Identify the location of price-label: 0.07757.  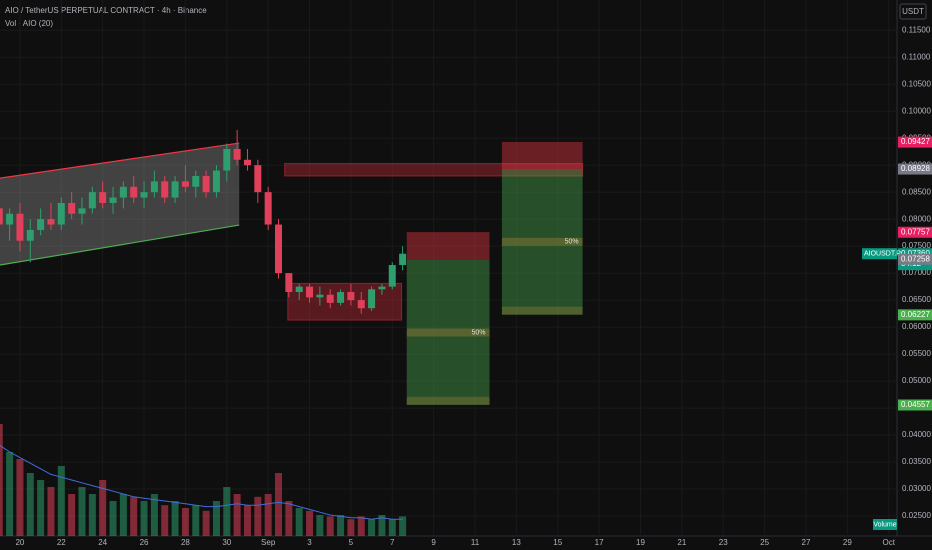
(915, 231).